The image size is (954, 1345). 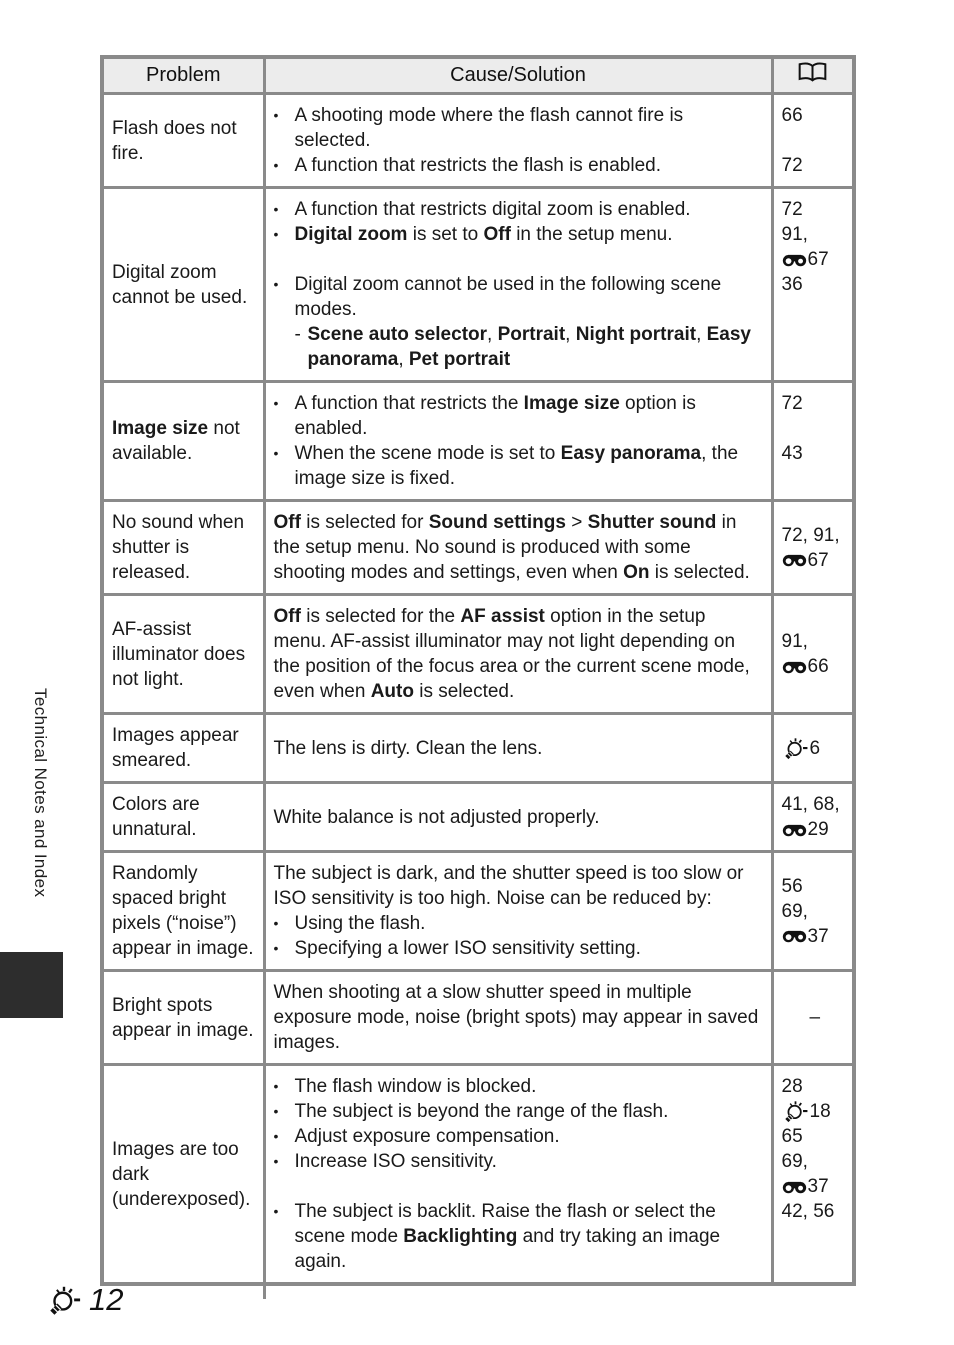 What do you see at coordinates (518, 75) in the screenshot?
I see `header-cause-solution: Cause/Solution` at bounding box center [518, 75].